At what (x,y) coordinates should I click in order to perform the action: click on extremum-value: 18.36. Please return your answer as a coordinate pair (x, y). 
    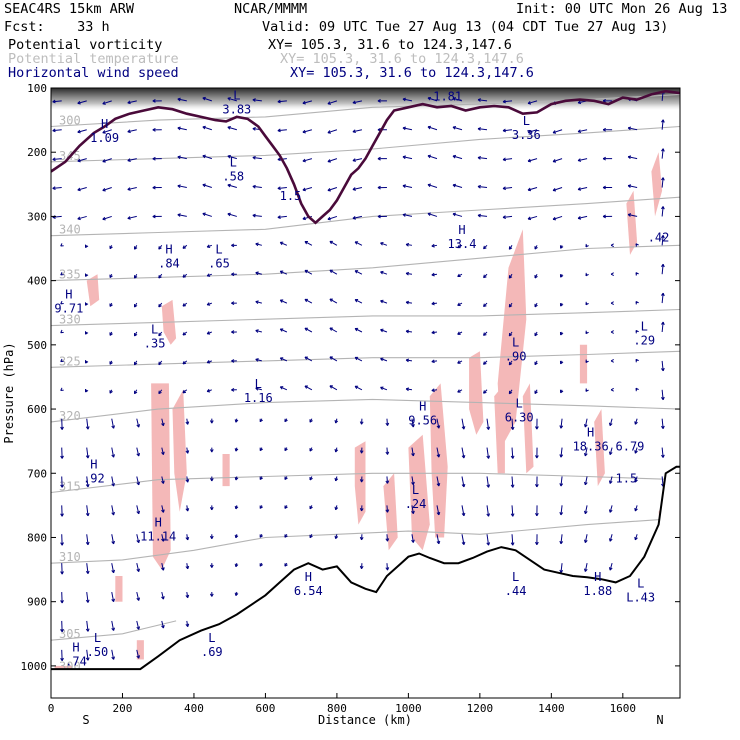
    Looking at the image, I should click on (591, 446).